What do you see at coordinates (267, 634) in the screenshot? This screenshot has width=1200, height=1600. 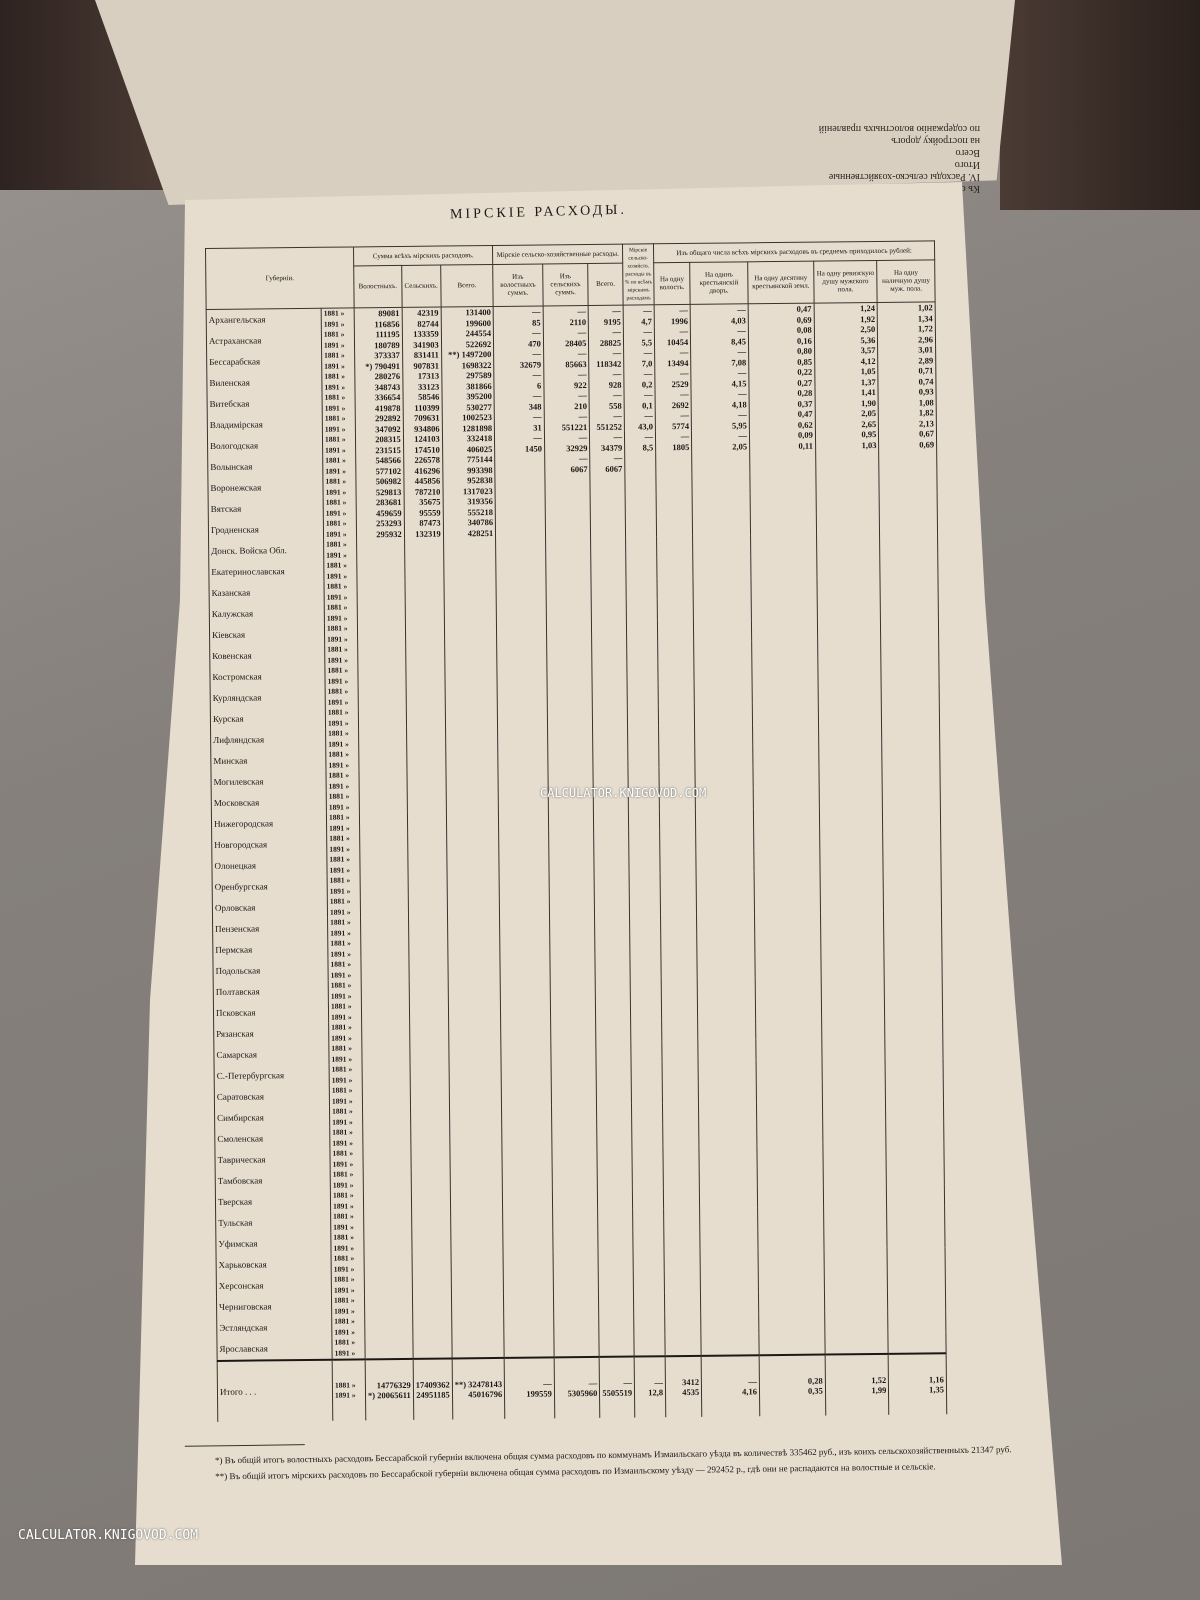 I see `gubernia-name: Кіевская` at bounding box center [267, 634].